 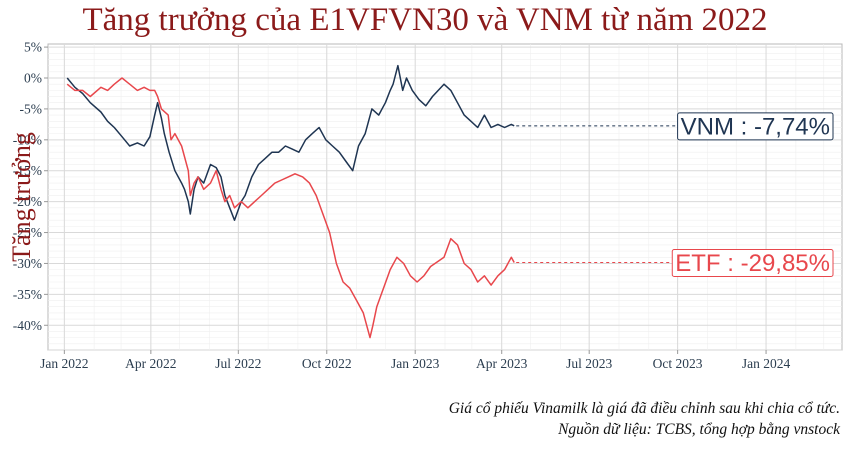 What do you see at coordinates (27, 139) in the screenshot?
I see `y-tick-label: -10%` at bounding box center [27, 139].